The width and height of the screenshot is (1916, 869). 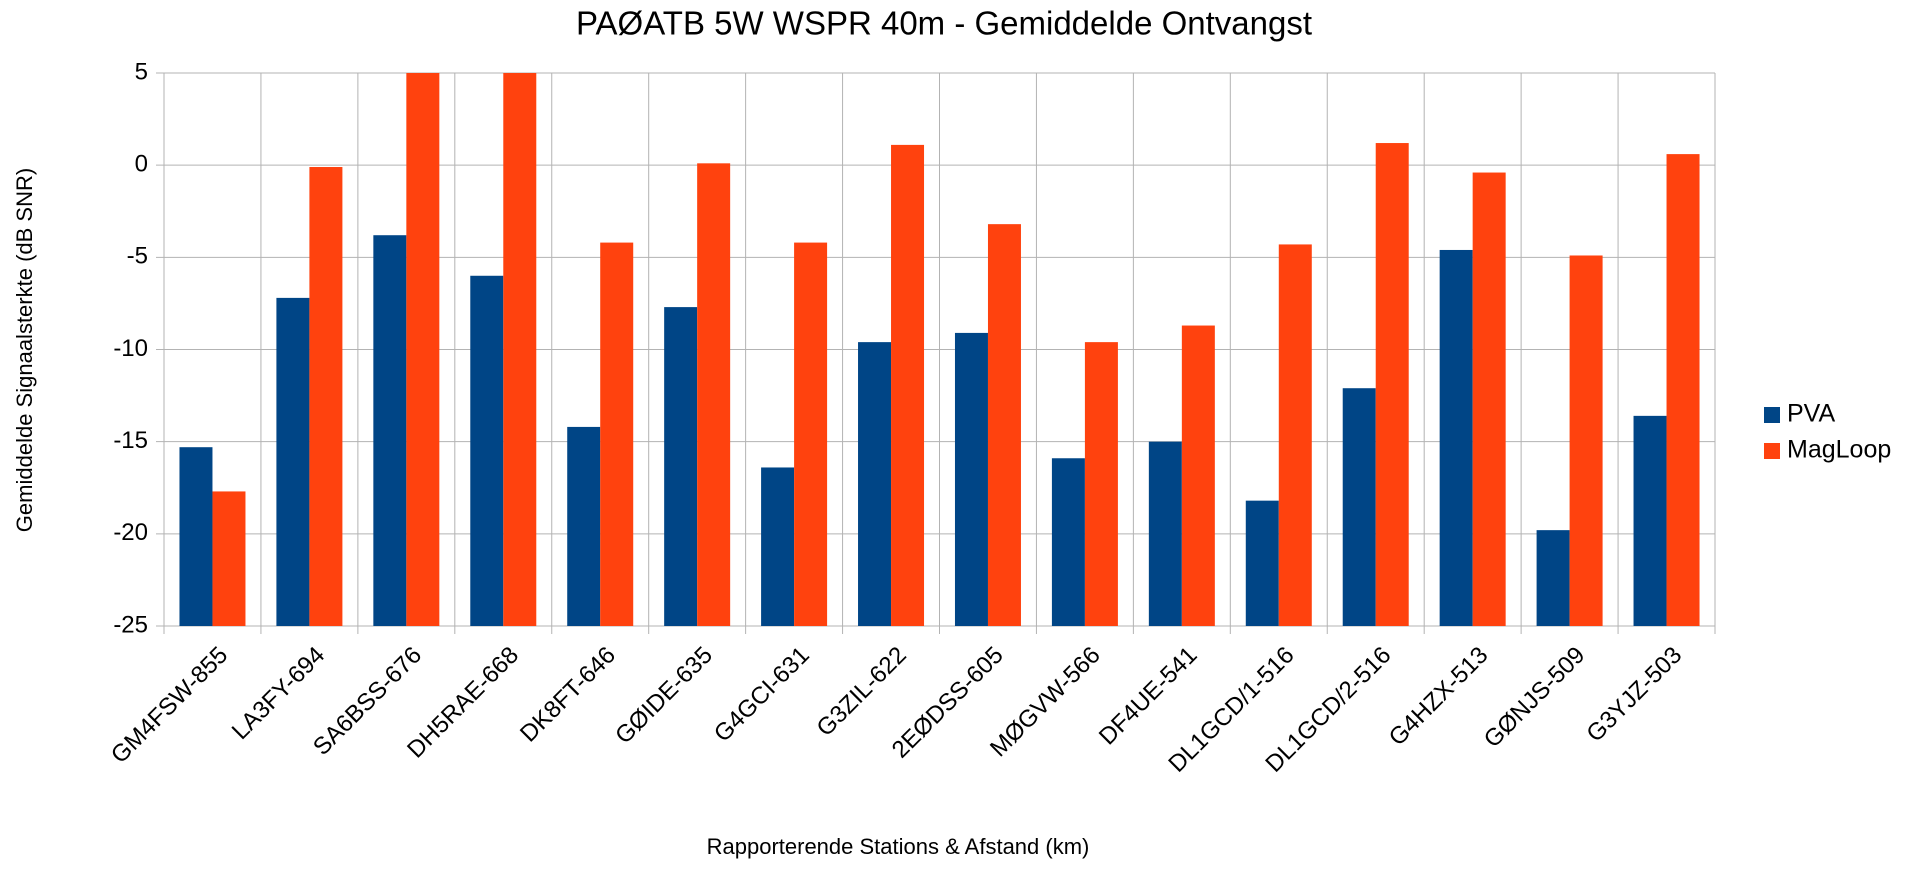 I want to click on x-tick-label: G4GCI-631, so click(x=762, y=695).